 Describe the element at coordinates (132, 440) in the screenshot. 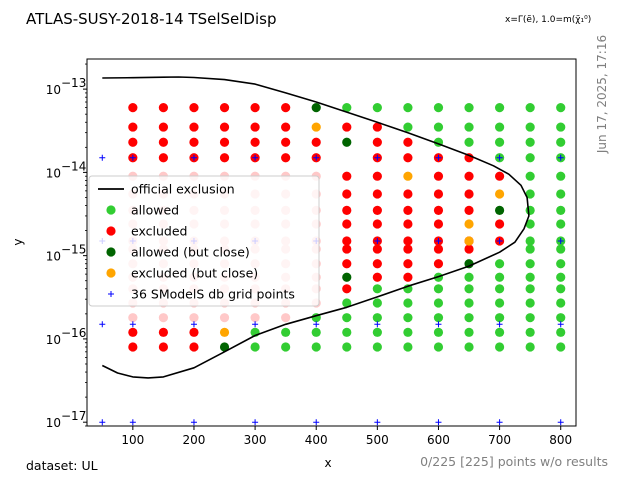

I see `x-tick-label: 100` at that location.